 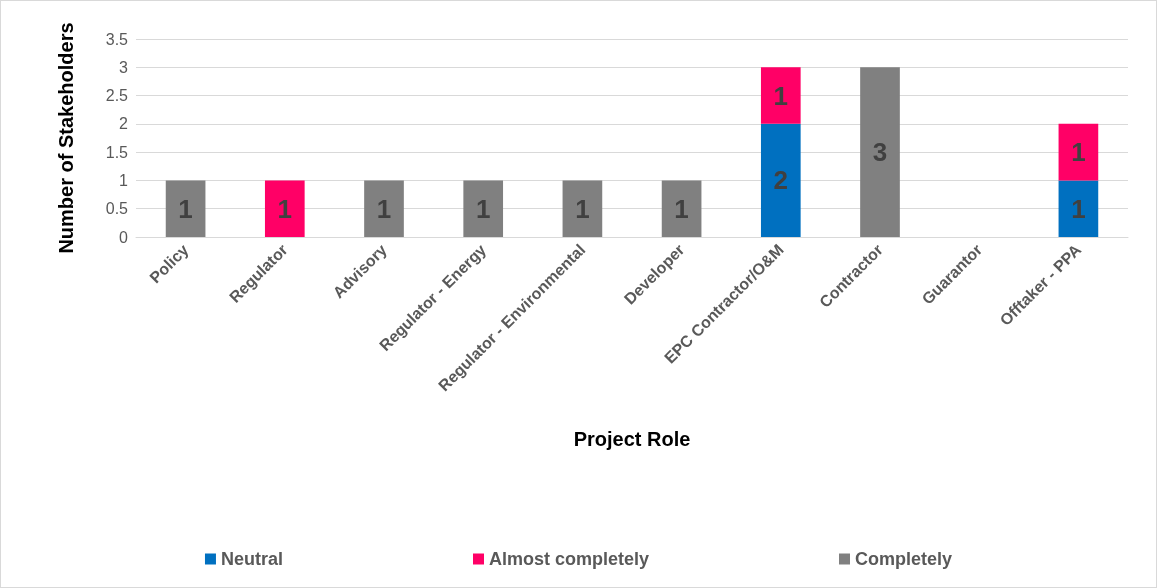 What do you see at coordinates (124, 180) in the screenshot?
I see `y-tick-label: 1` at bounding box center [124, 180].